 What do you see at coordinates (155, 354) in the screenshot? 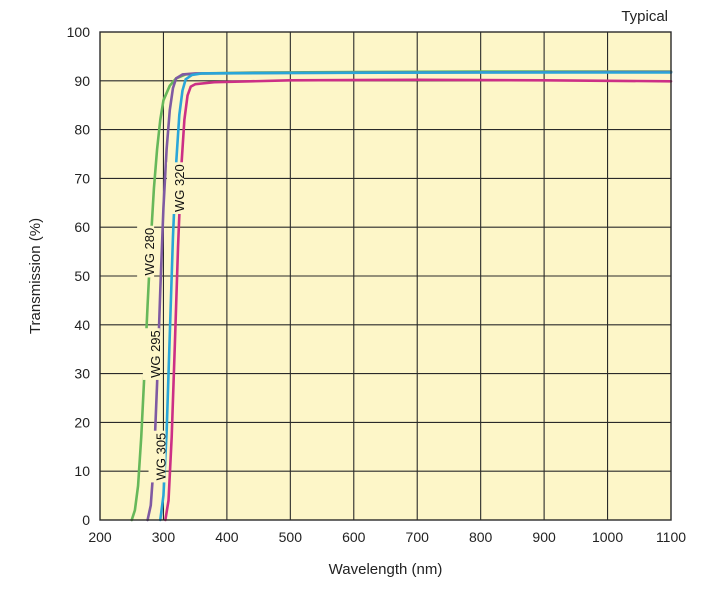
I see `series-label-text: WG 295` at bounding box center [155, 354].